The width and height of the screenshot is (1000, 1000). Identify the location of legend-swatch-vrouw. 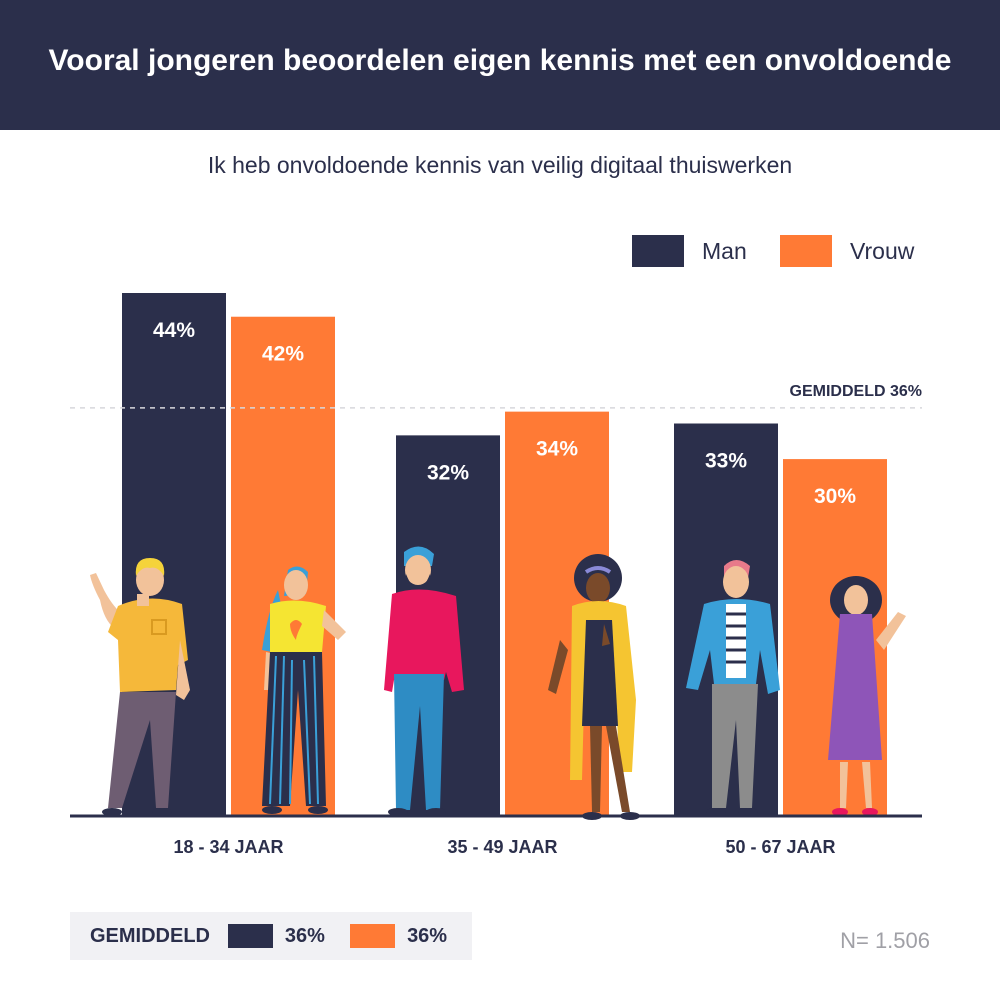
(806, 251).